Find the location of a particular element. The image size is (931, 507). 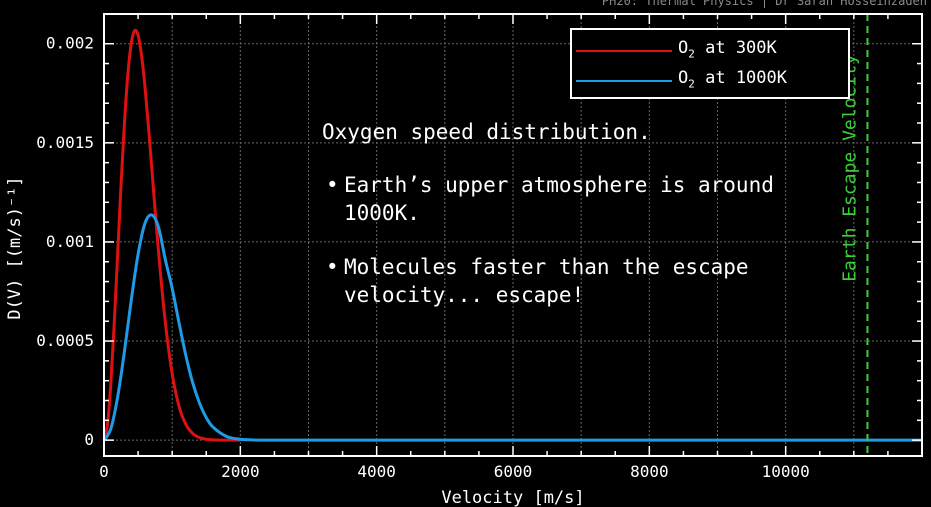

series-300k-line is located at coordinates (171, 235).